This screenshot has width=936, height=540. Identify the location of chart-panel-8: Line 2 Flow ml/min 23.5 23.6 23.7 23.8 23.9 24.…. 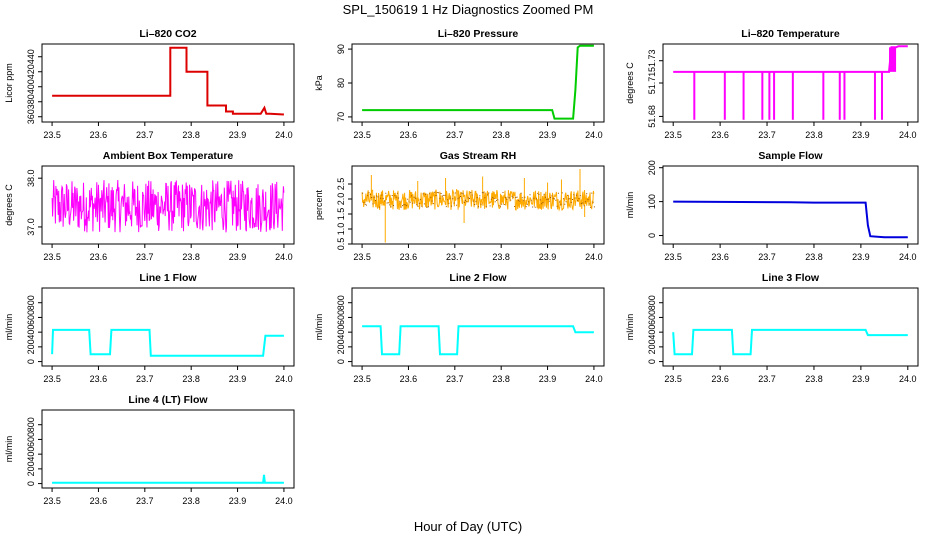
(459, 328).